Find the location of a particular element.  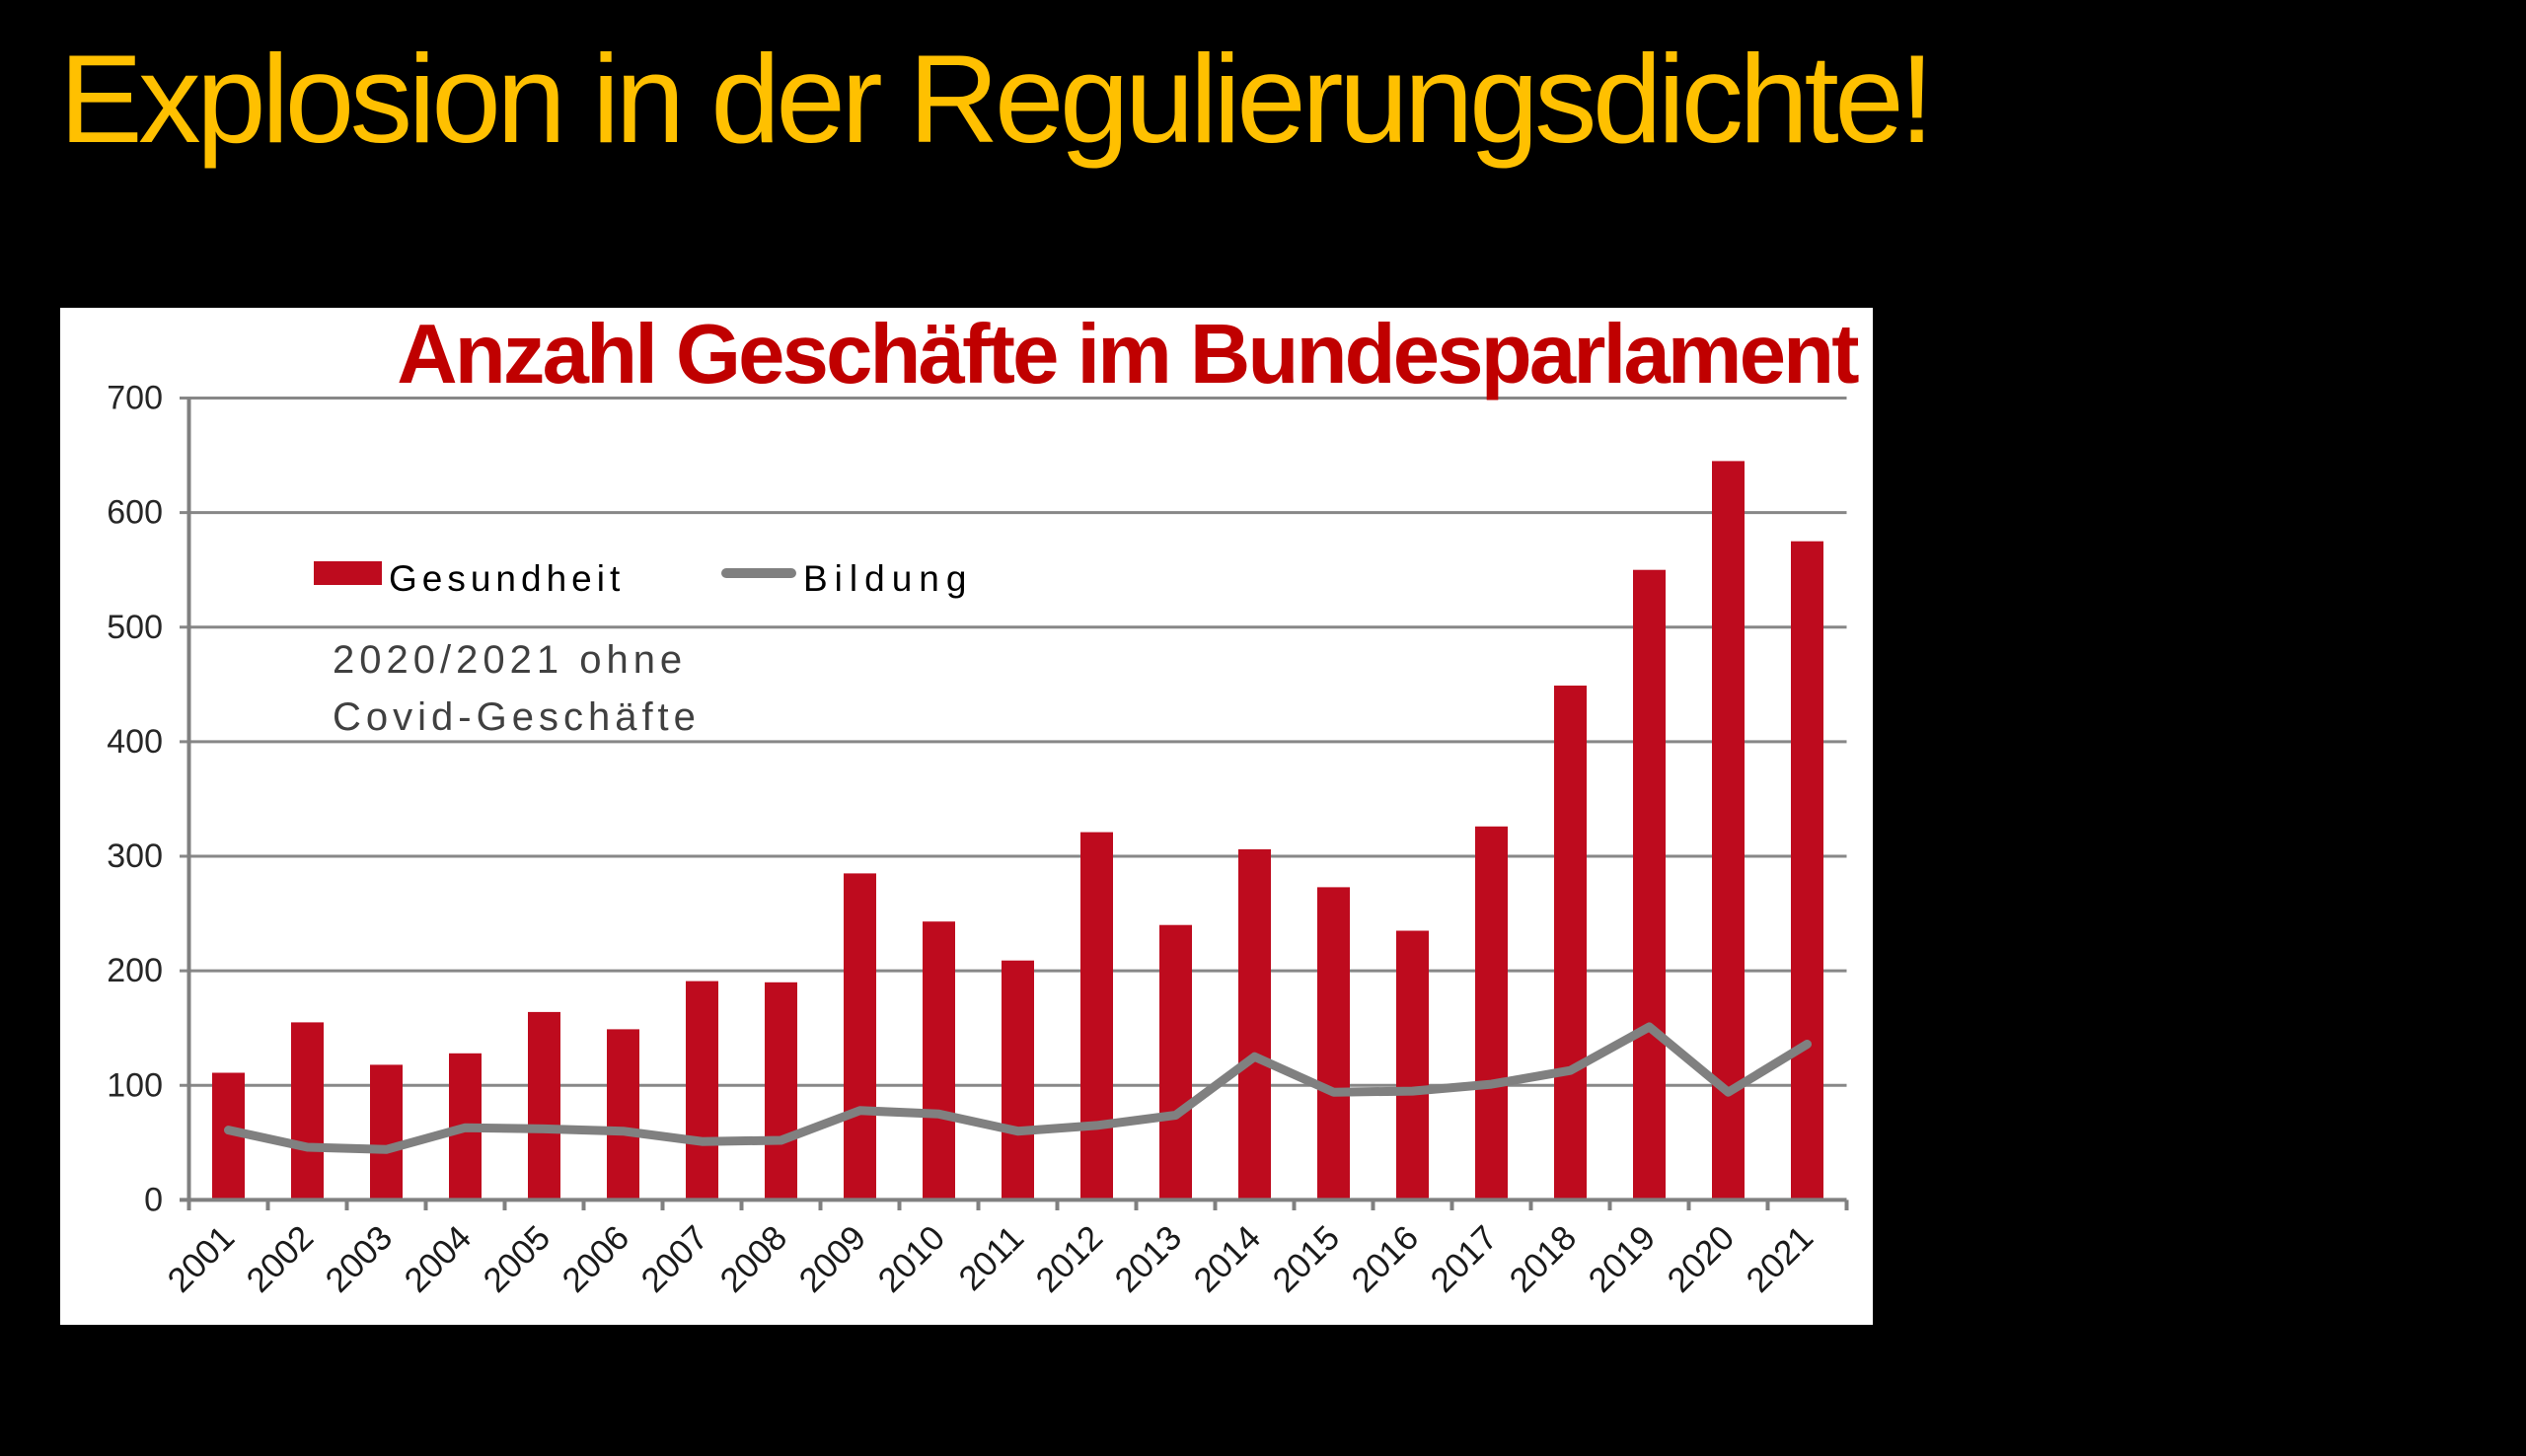

svg-text: 400 is located at coordinates (135, 742).